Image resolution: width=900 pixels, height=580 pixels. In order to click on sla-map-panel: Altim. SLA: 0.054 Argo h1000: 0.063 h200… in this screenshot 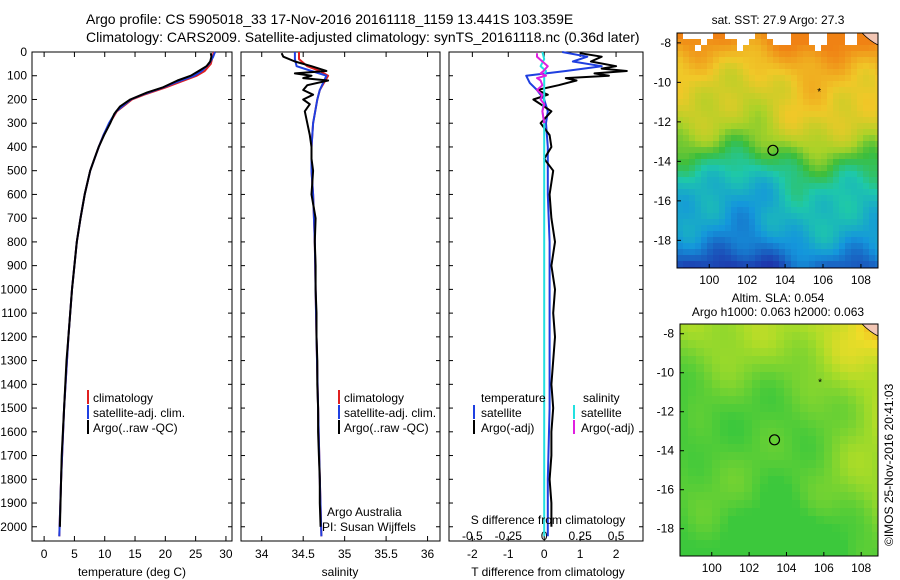, I will do `click(768, 433)`.